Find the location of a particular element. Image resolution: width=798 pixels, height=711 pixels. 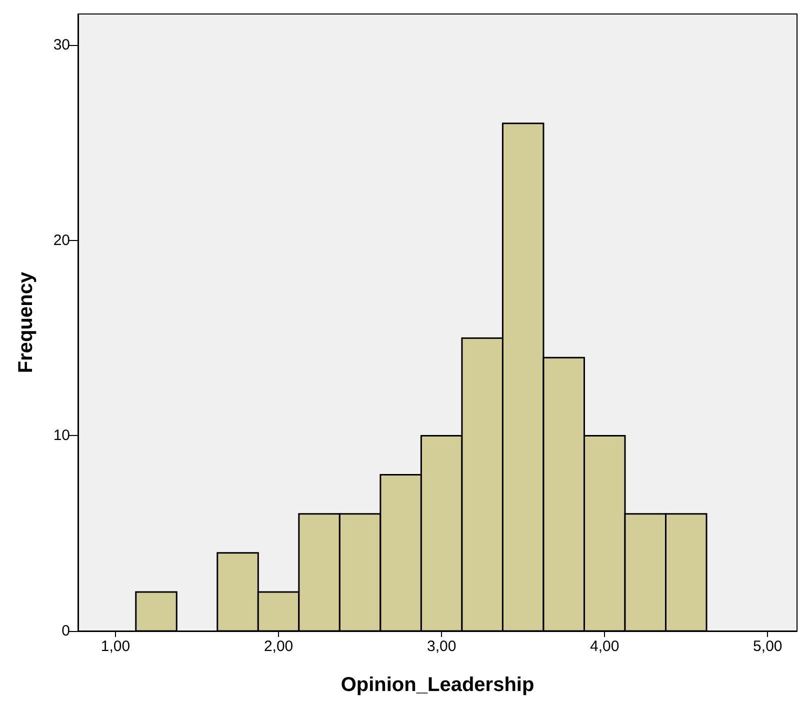

x-tick-label: 3,00 is located at coordinates (441, 646).